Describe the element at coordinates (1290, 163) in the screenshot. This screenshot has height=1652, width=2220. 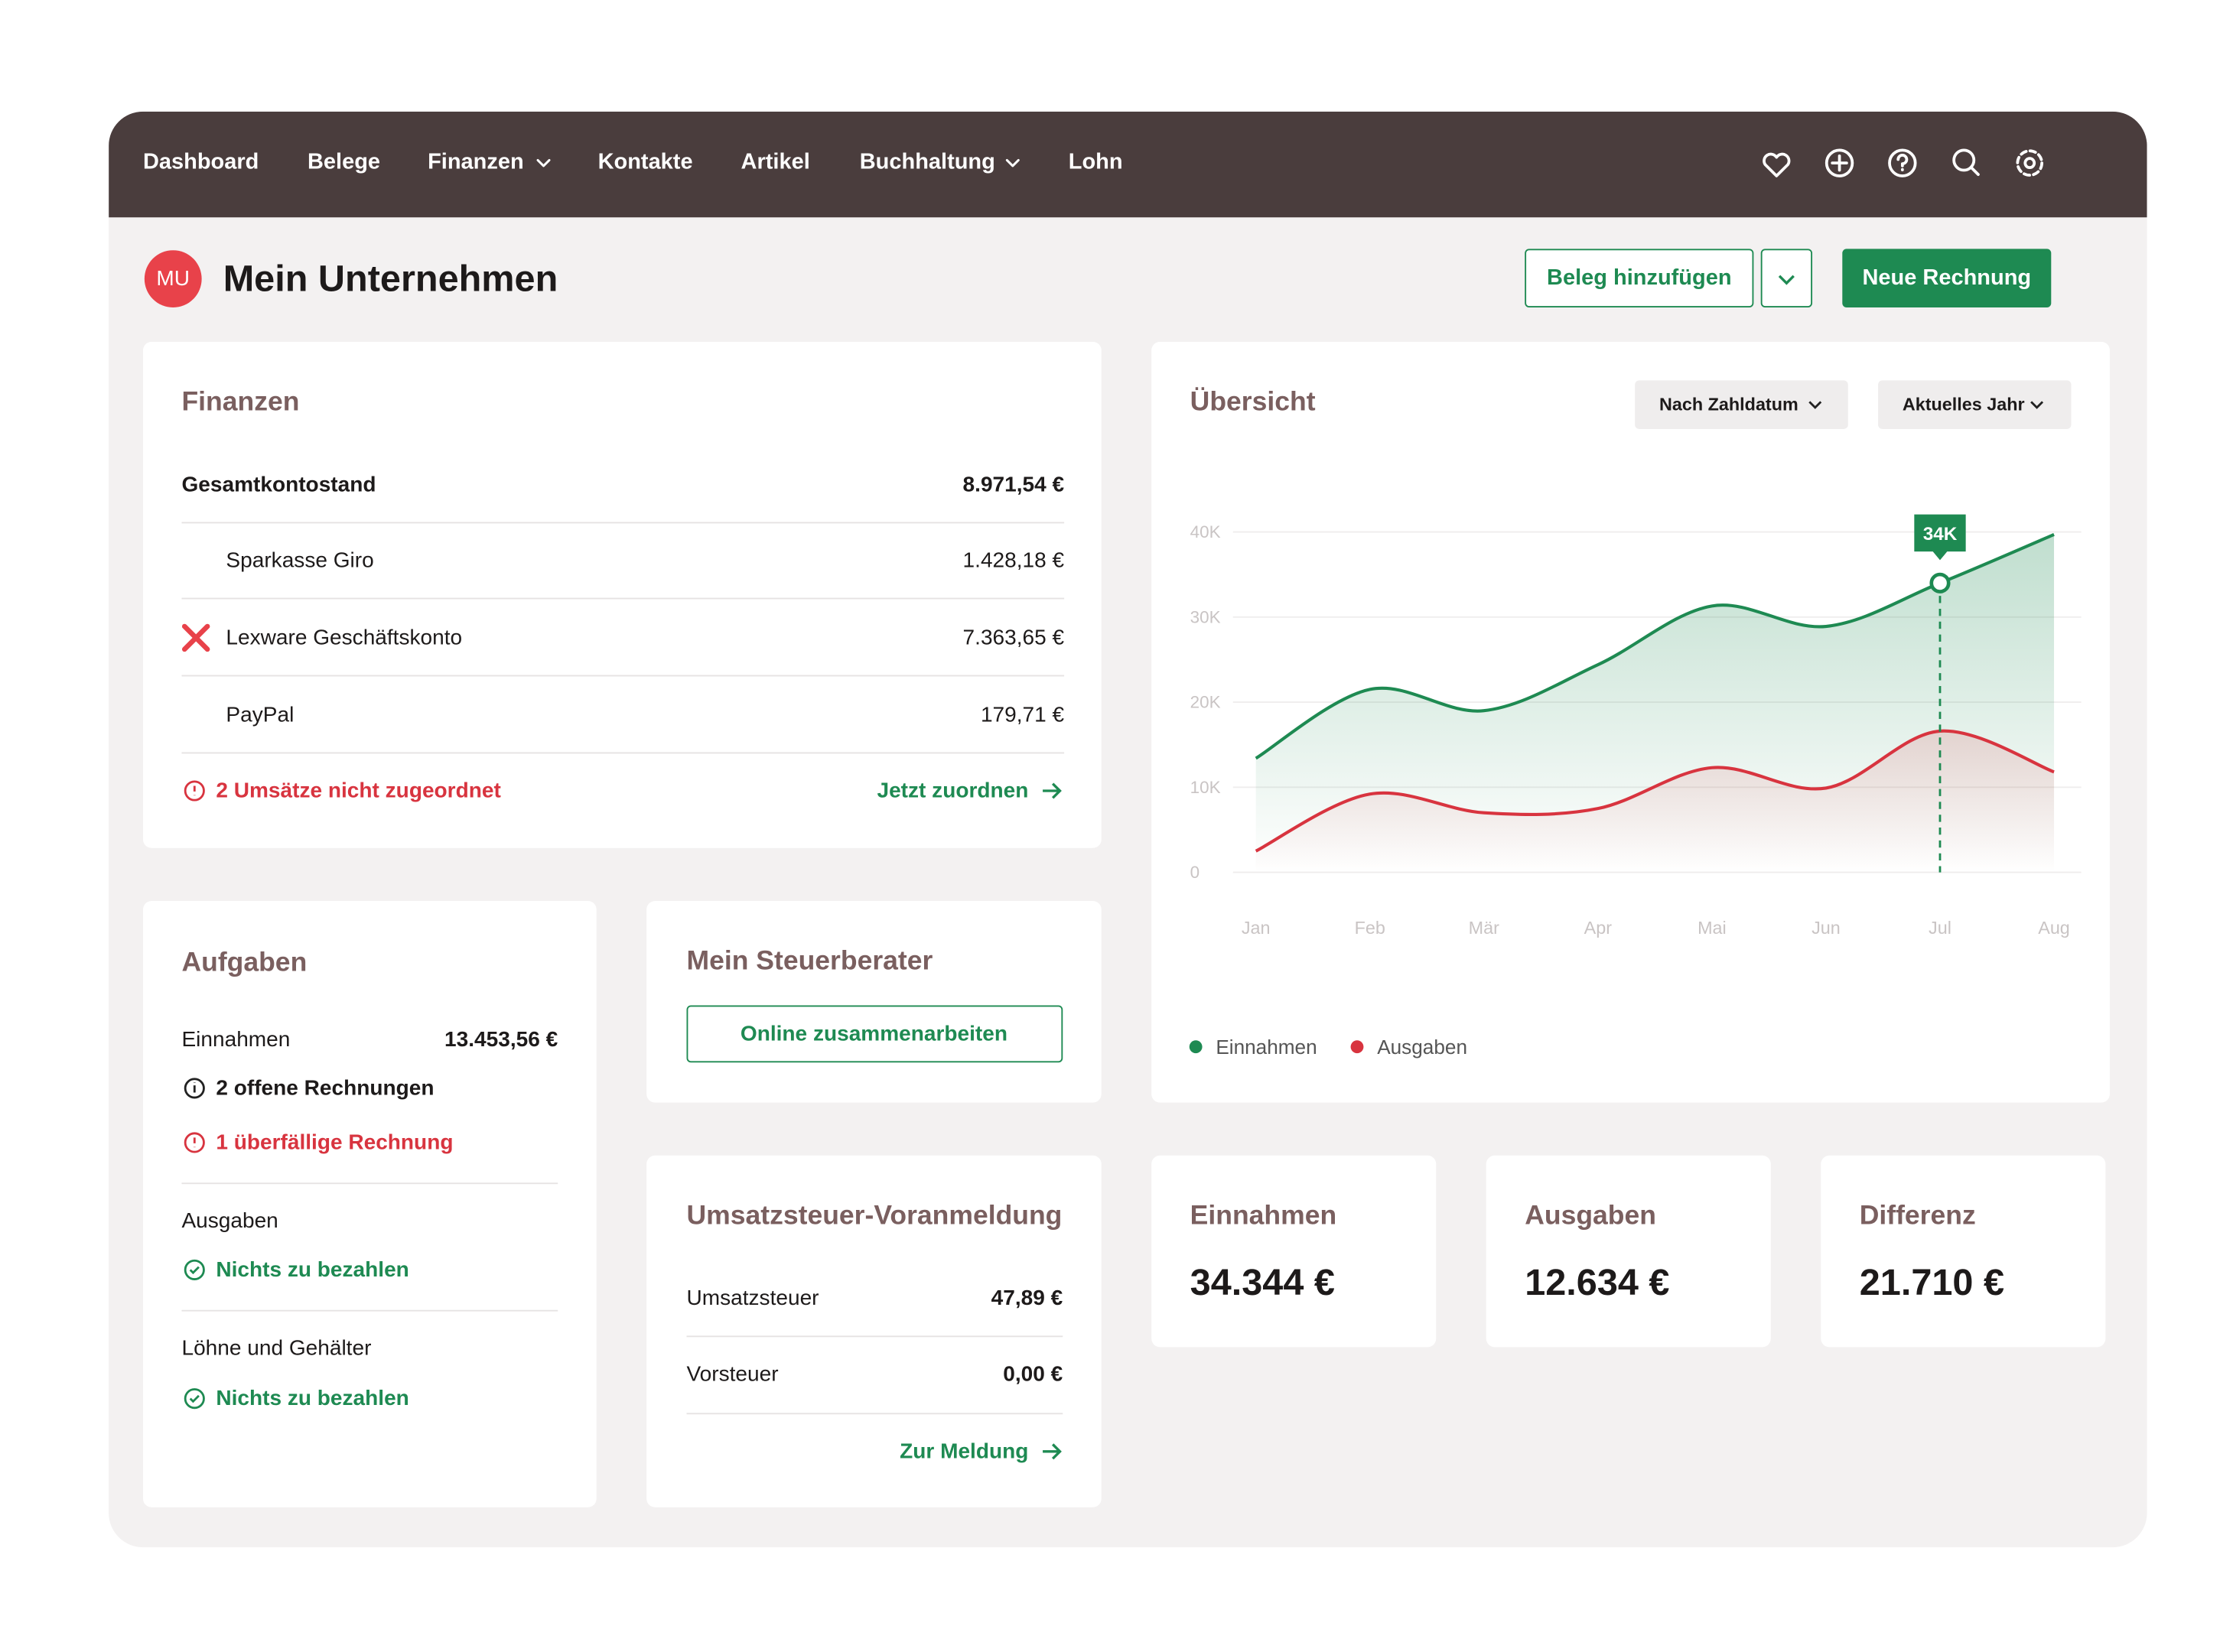
I see `nav-icons` at that location.